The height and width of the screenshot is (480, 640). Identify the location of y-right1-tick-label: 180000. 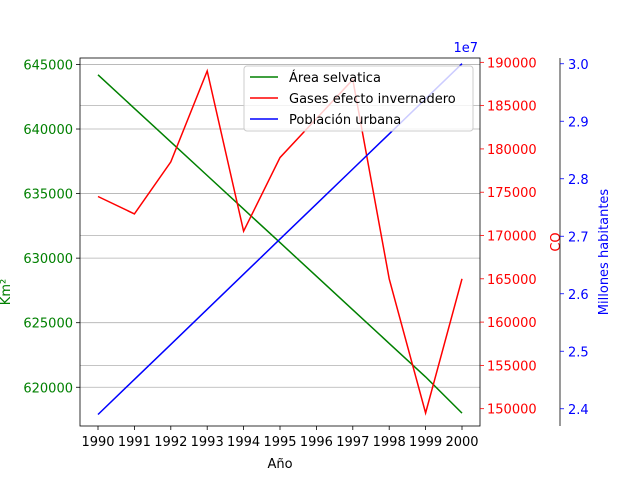
(512, 150).